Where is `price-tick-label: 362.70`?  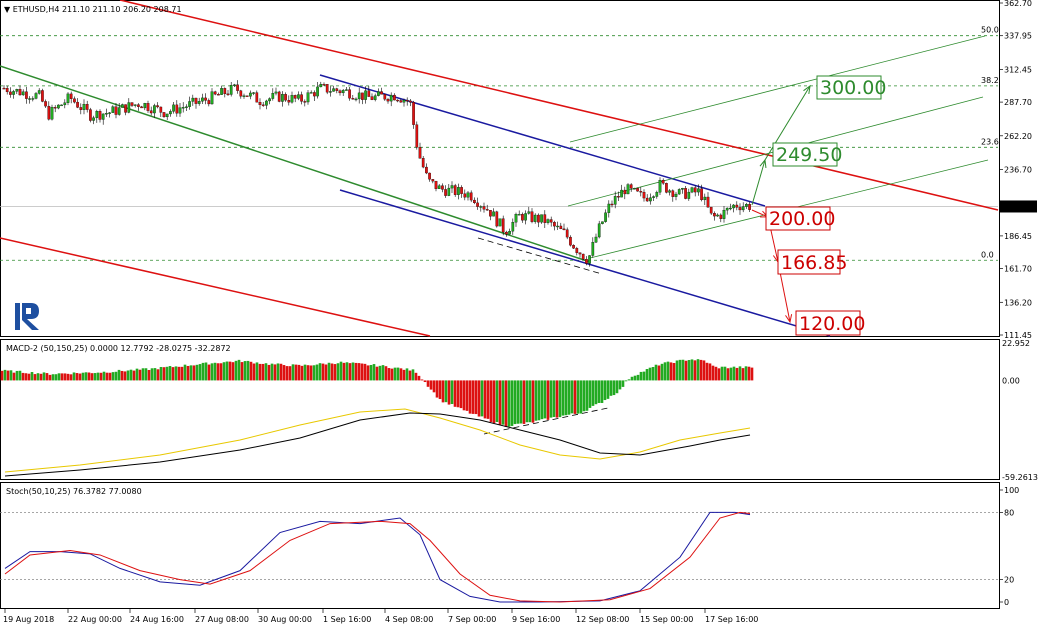 price-tick-label: 362.70 is located at coordinates (1018, 4).